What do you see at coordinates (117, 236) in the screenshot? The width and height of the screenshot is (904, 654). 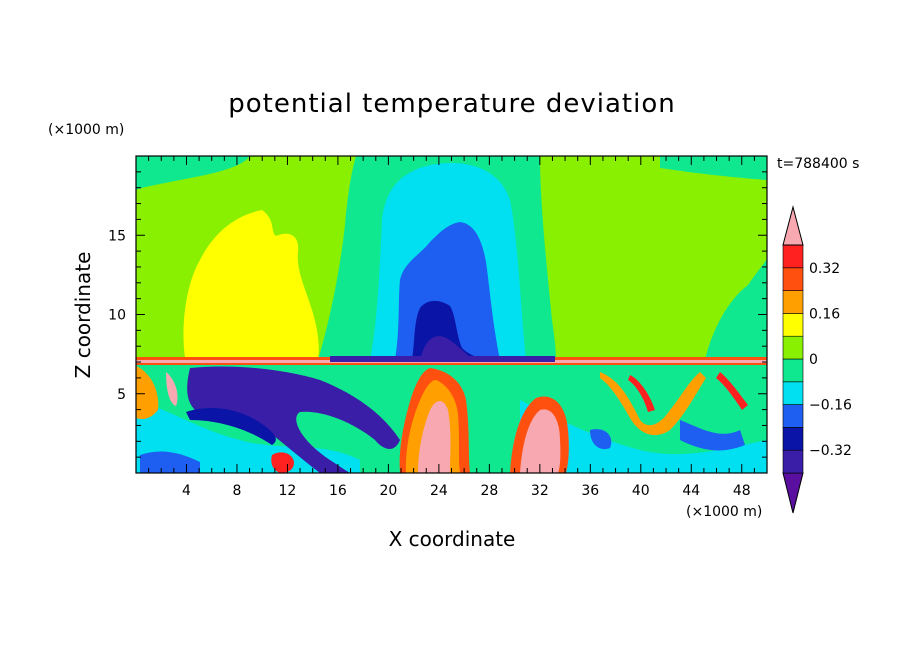 I see `y-tick-label: 15` at bounding box center [117, 236].